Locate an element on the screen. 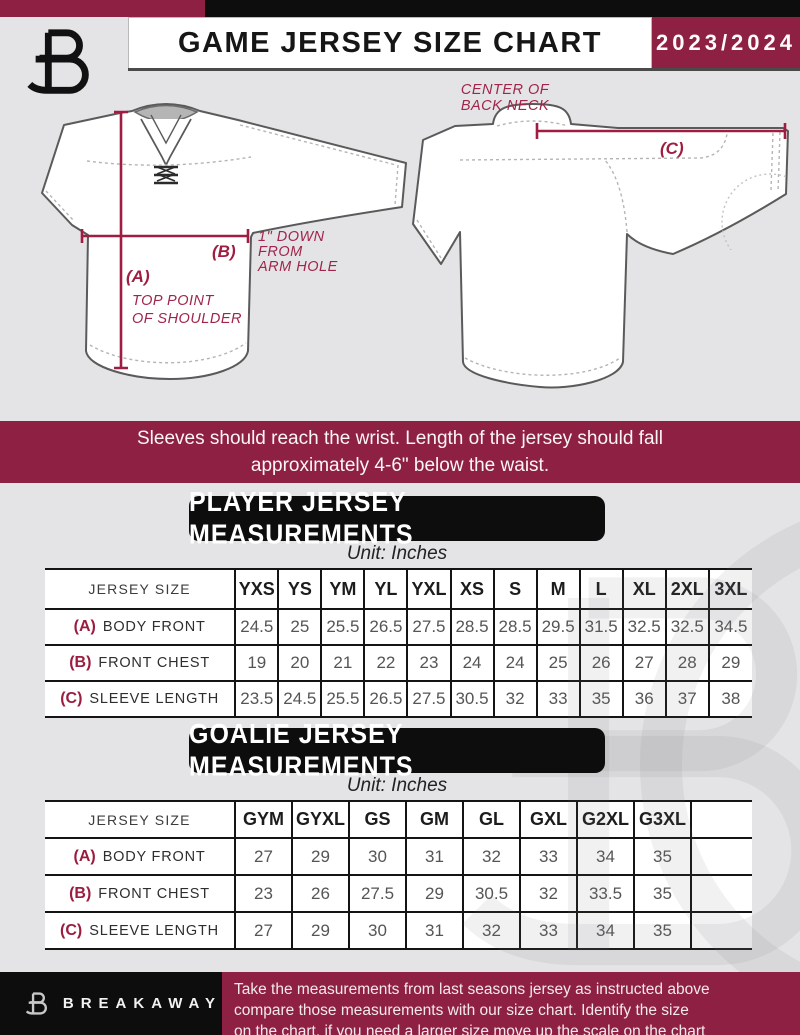  front-jersey-outline is located at coordinates (224, 241).